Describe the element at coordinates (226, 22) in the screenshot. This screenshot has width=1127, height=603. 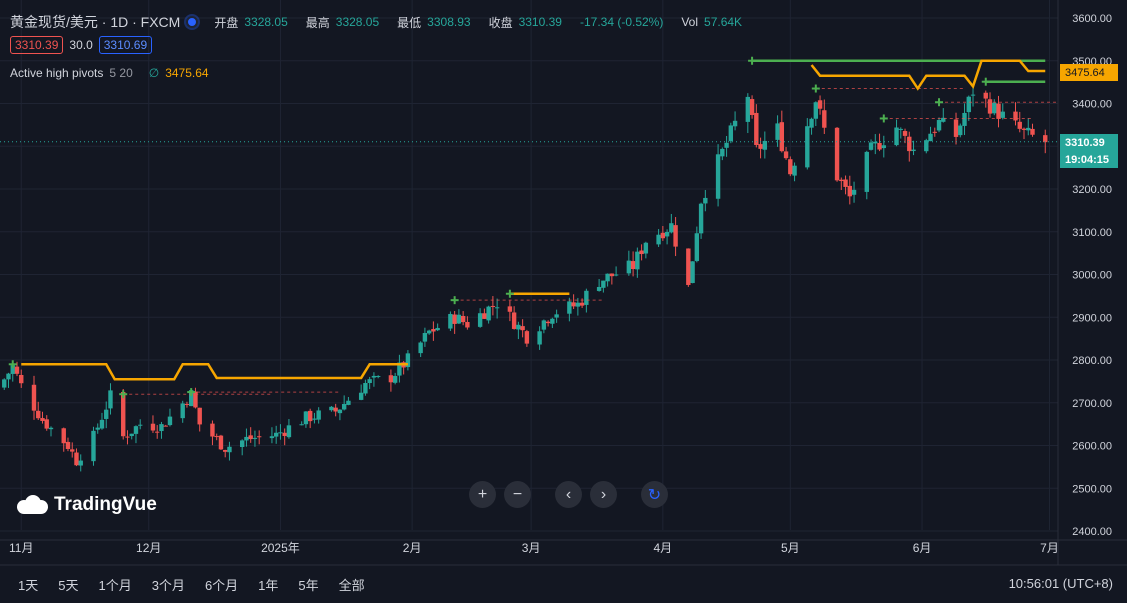
I see `open-label: 开盘` at that location.